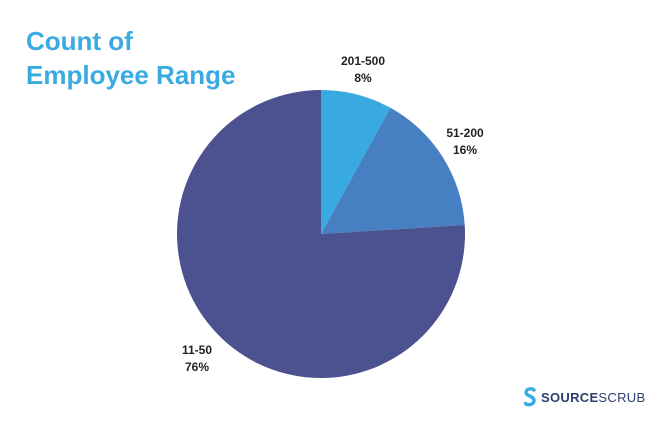  Describe the element at coordinates (622, 397) in the screenshot. I see `brand-name-light: SCRUB` at that location.